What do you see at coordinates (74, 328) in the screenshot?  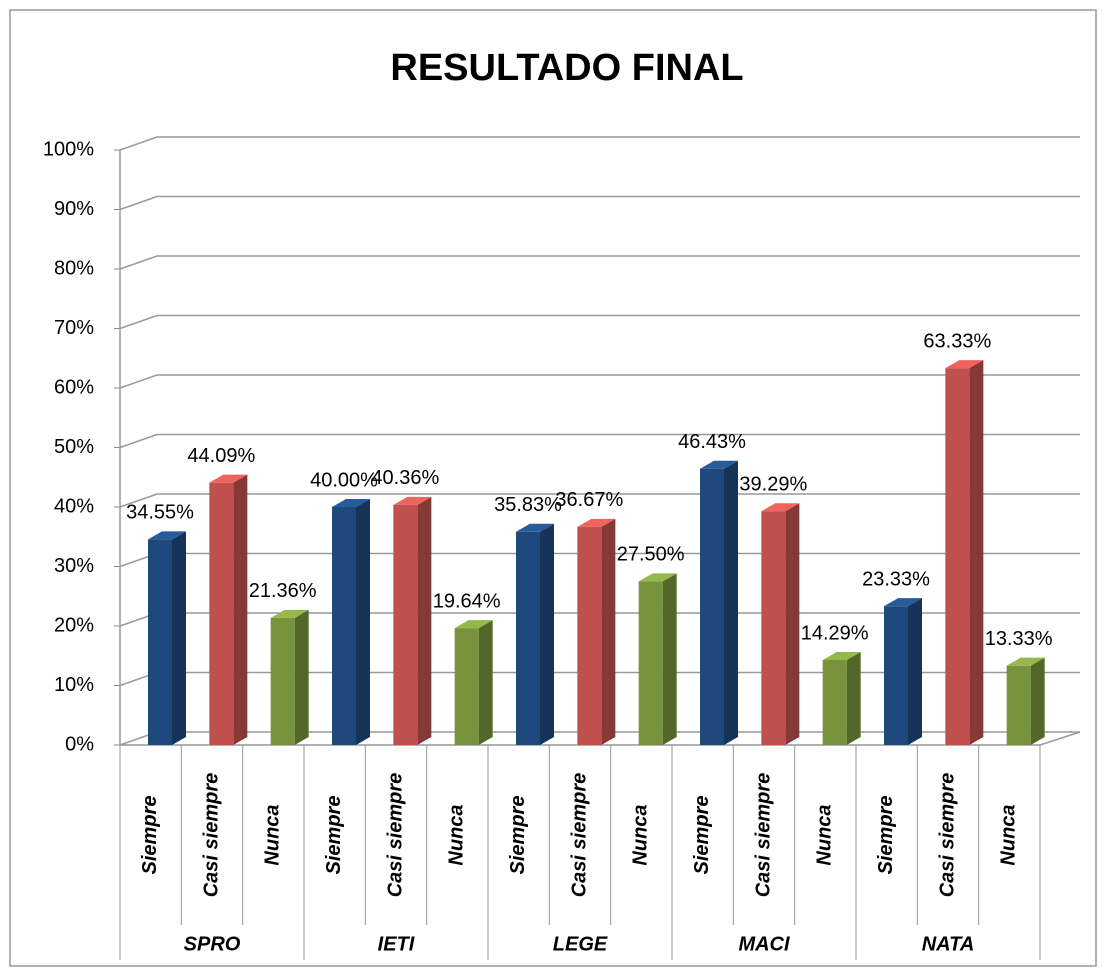 I see `y-tick-label: 70%` at bounding box center [74, 328].